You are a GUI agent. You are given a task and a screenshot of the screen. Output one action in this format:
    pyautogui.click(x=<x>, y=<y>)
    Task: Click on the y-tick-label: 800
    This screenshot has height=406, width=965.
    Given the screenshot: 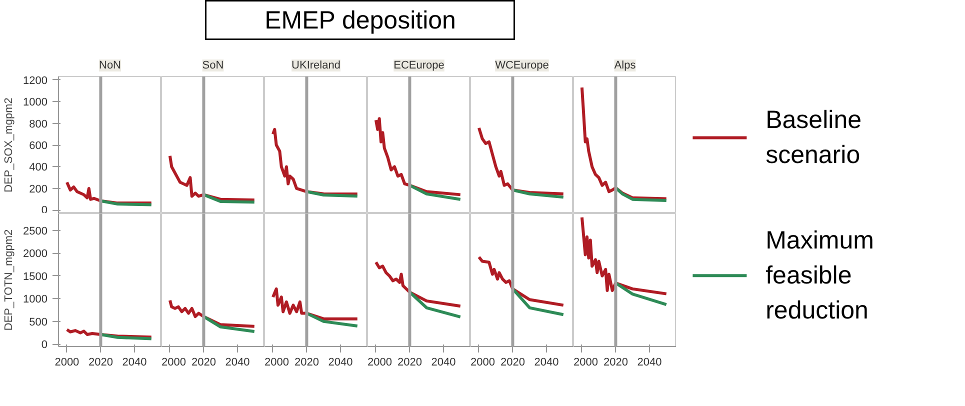 What is the action you would take?
    pyautogui.click(x=38, y=124)
    